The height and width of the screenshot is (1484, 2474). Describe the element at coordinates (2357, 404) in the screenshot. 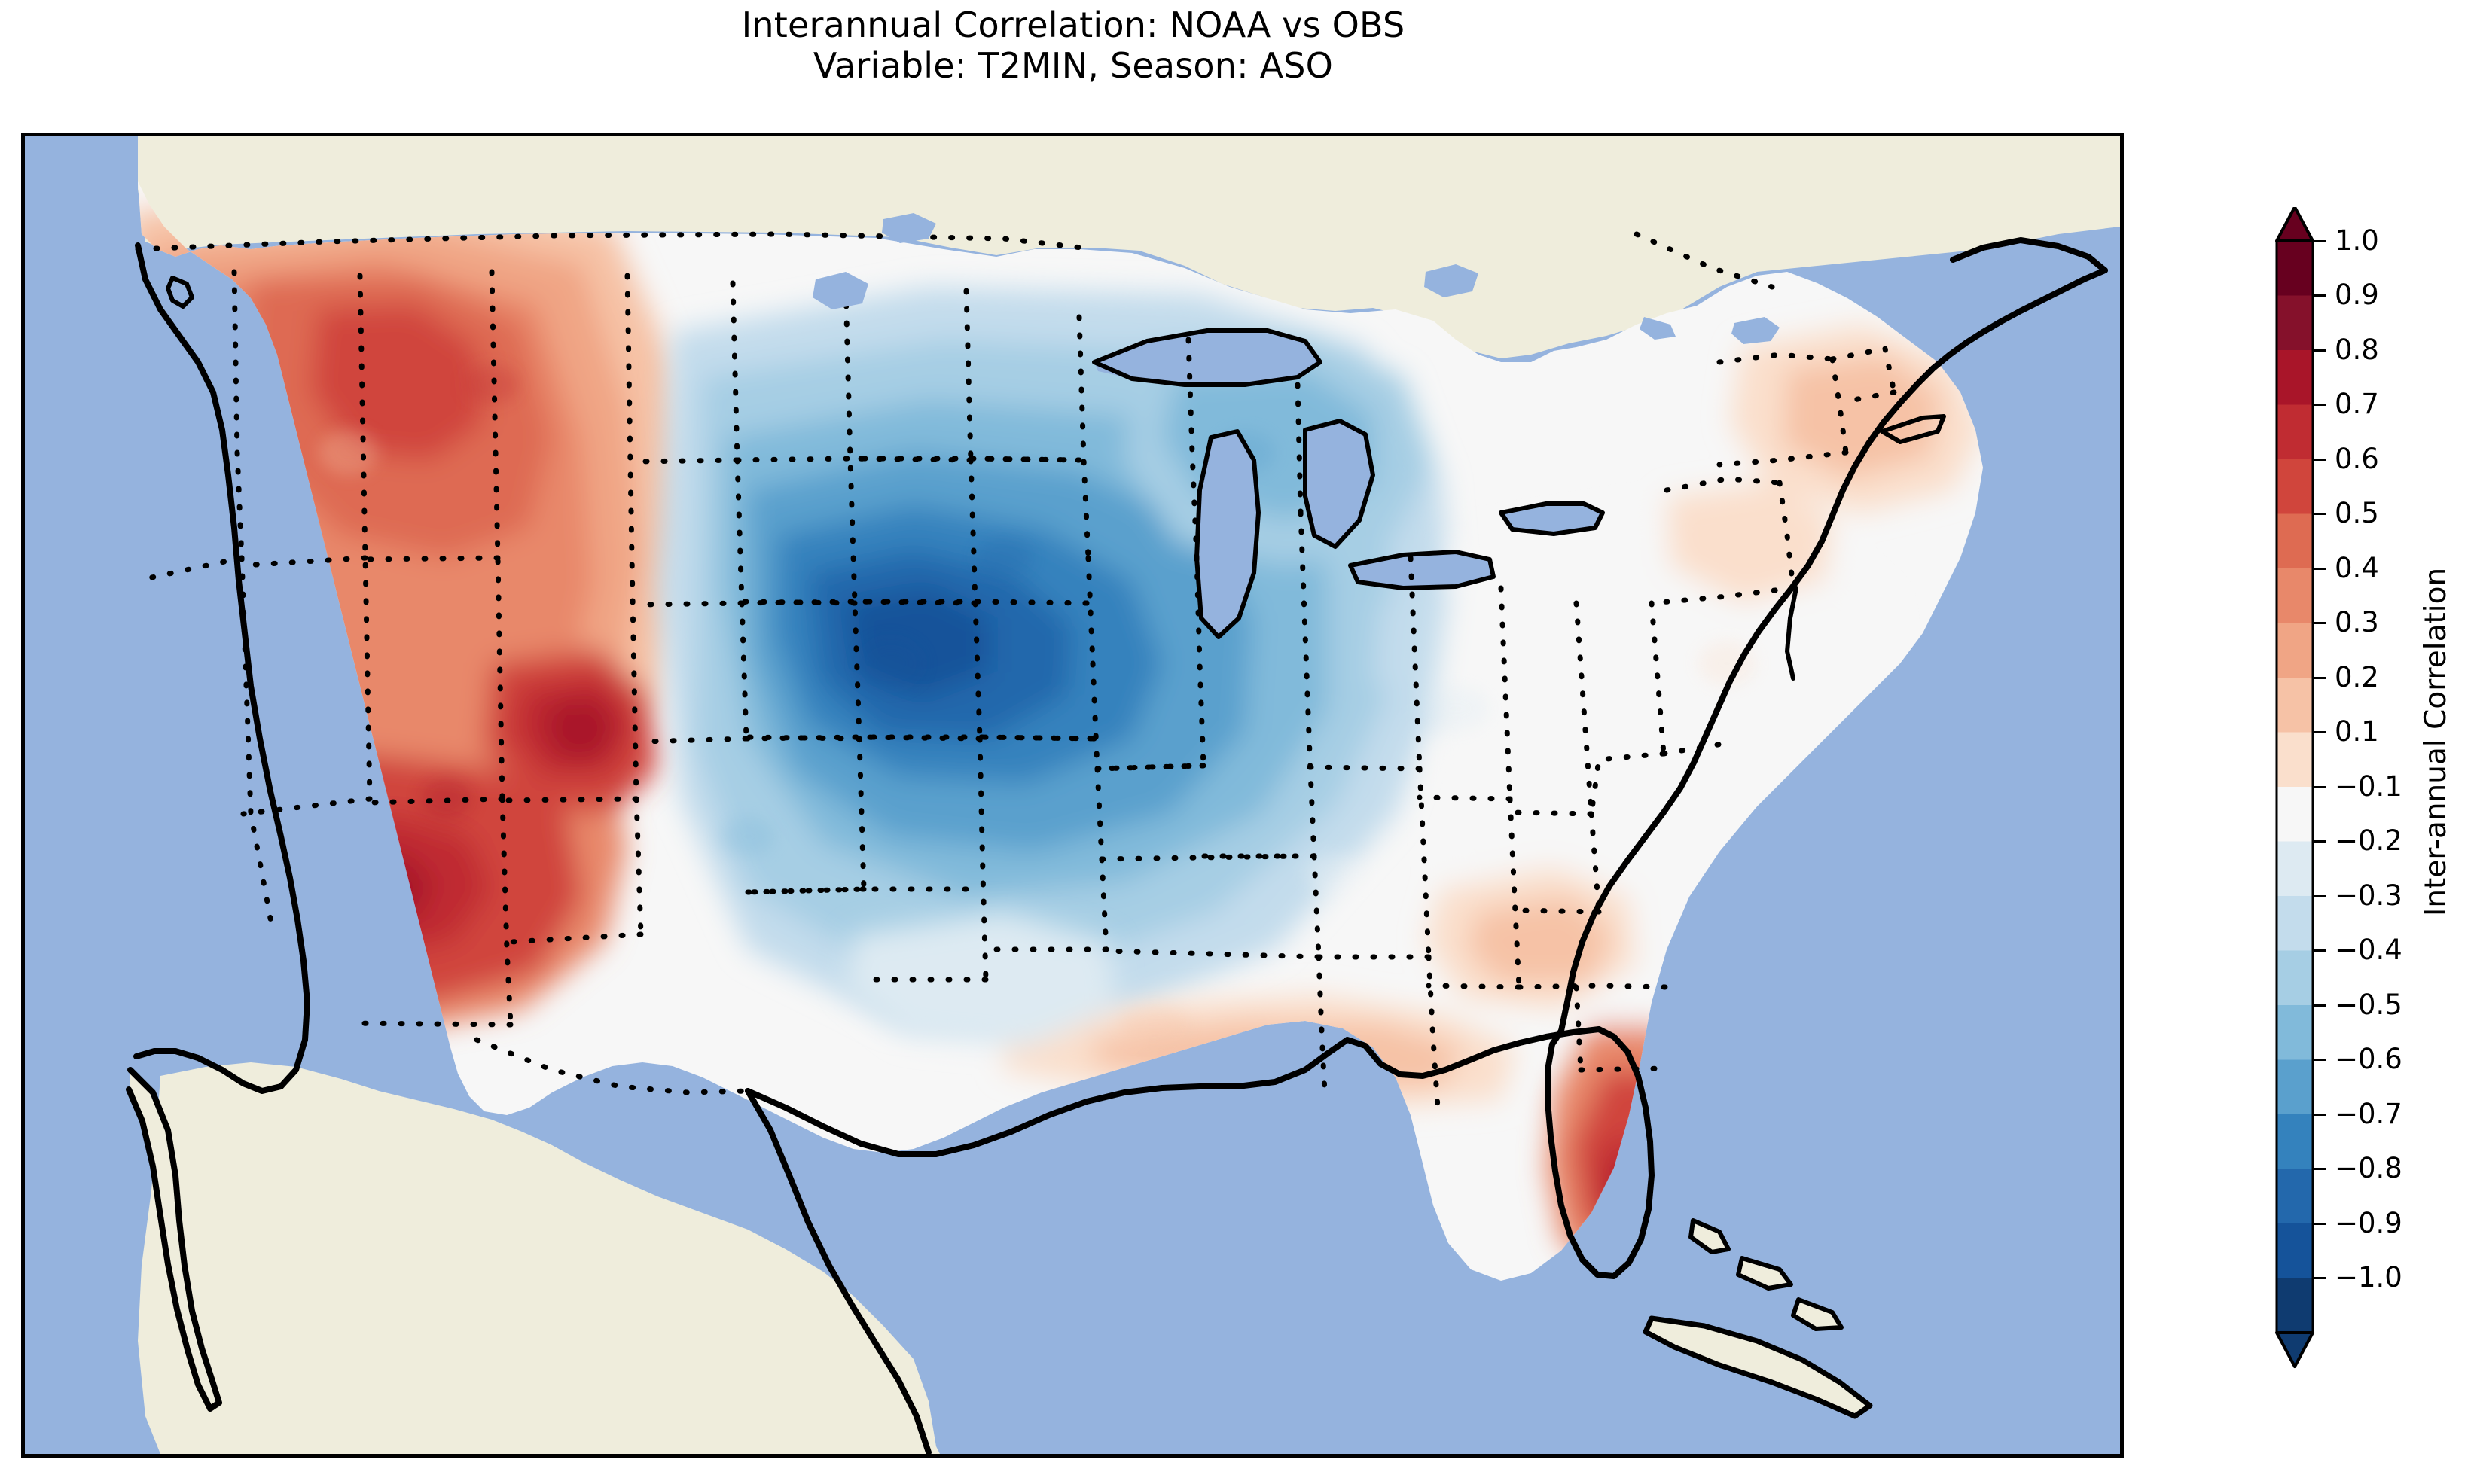

I see `colorbar-tick-label: 0.7` at that location.